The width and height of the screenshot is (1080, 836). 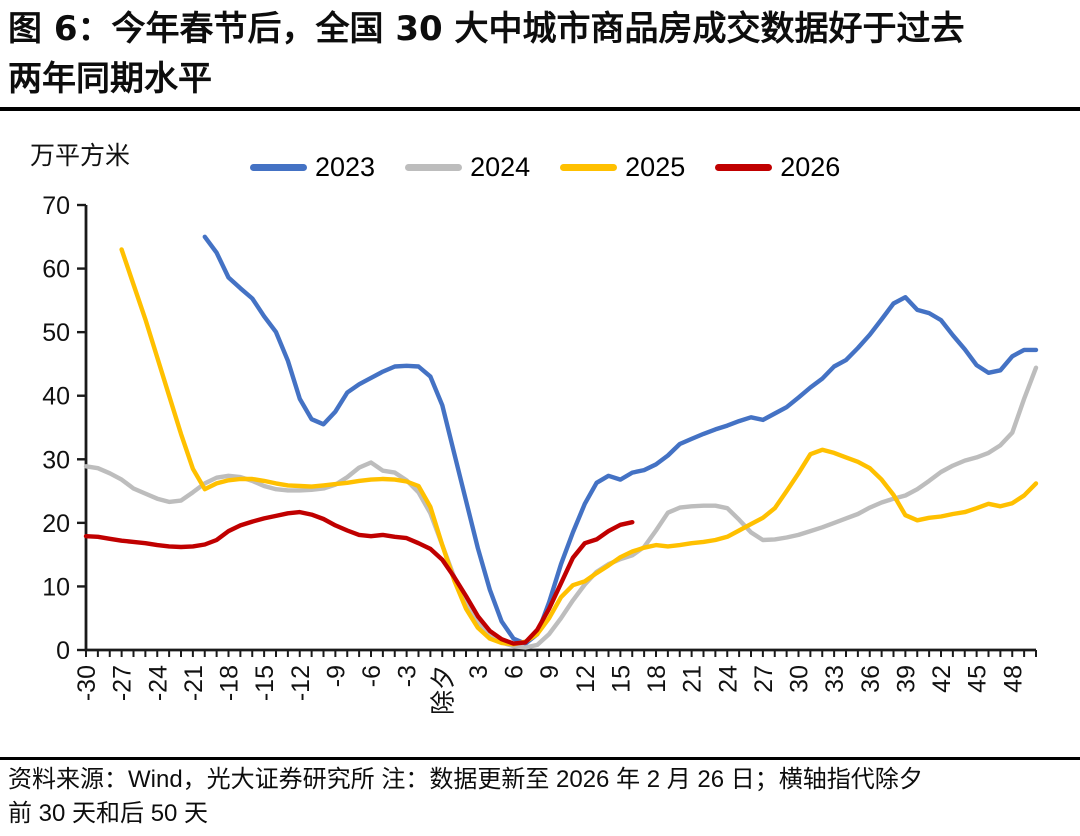 I want to click on legend: 2023 2024 2025 2026, so click(x=545, y=167).